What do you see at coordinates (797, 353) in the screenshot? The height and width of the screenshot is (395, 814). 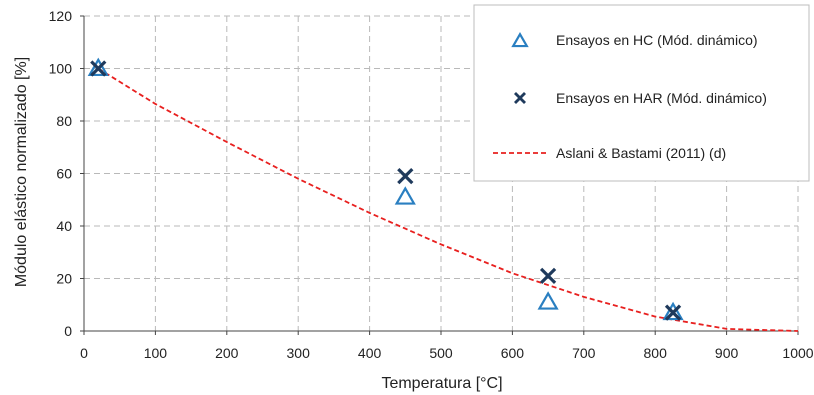 I see `x-tick-label: 1000` at bounding box center [797, 353].